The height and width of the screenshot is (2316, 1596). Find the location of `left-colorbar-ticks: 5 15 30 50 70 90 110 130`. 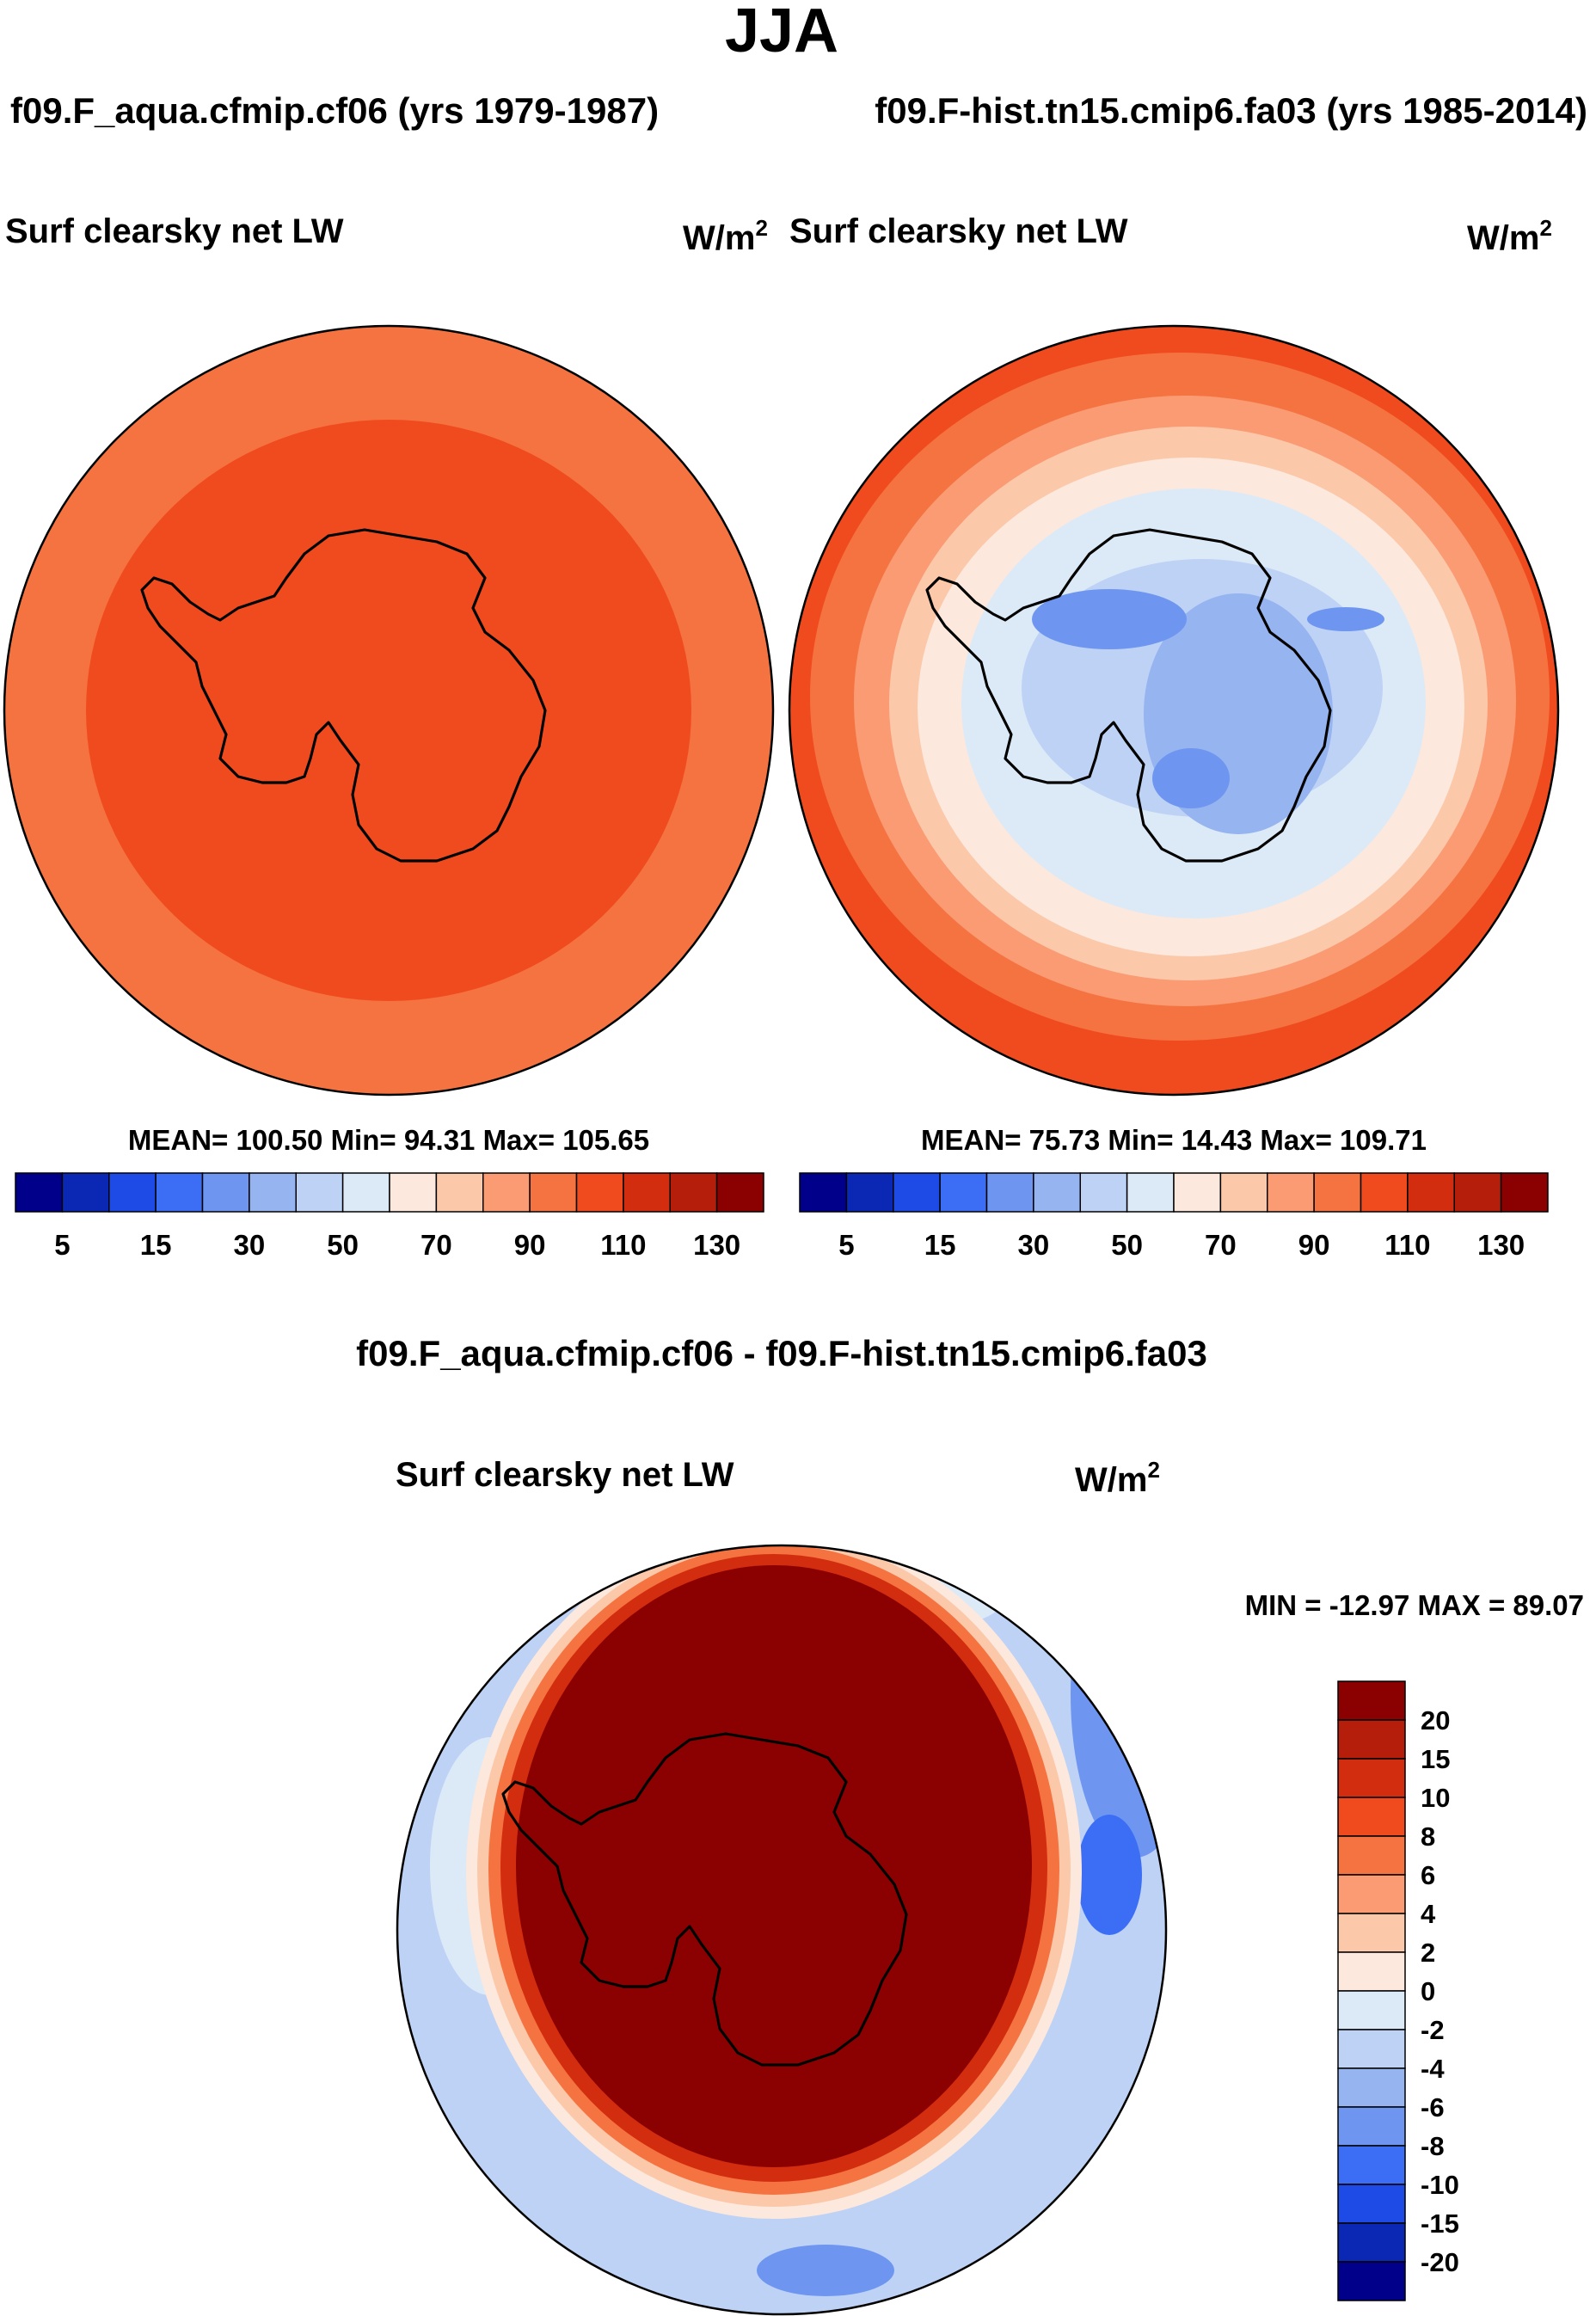

left-colorbar-ticks: 5 15 30 50 70 90 110 130 is located at coordinates (397, 1245).